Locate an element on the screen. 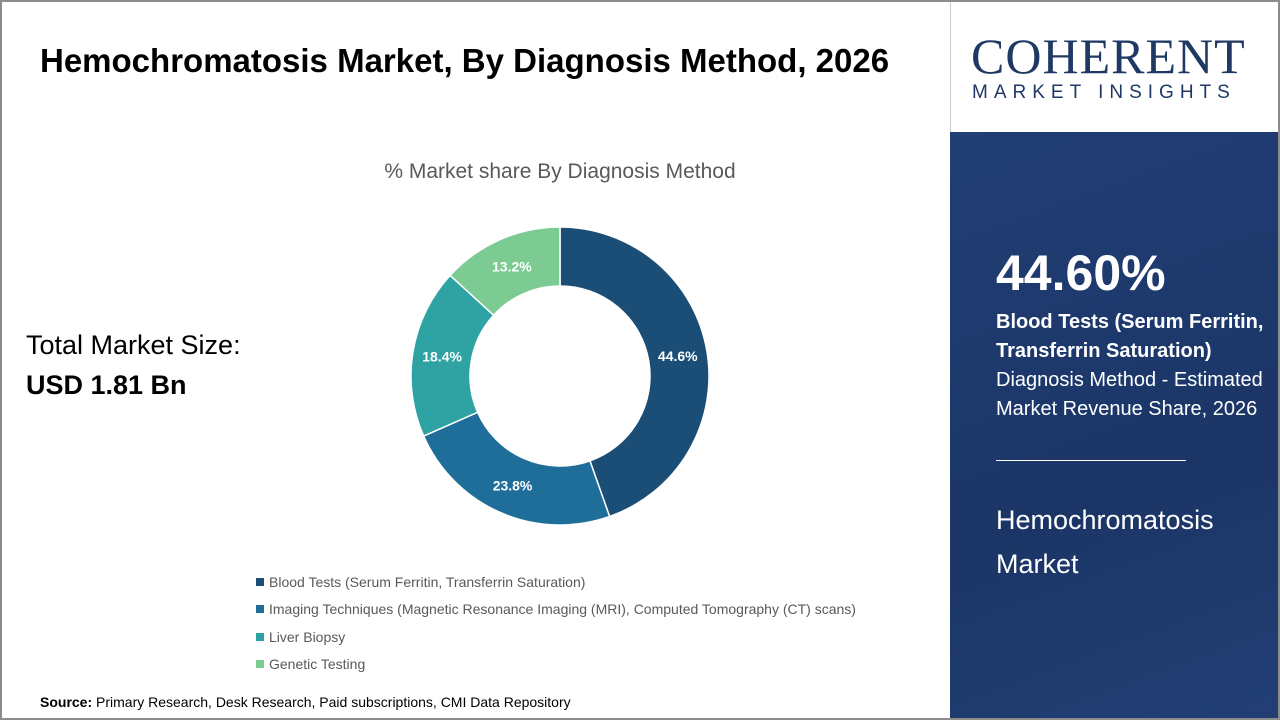 The image size is (1280, 720). slice-label: 44.6% is located at coordinates (678, 356).